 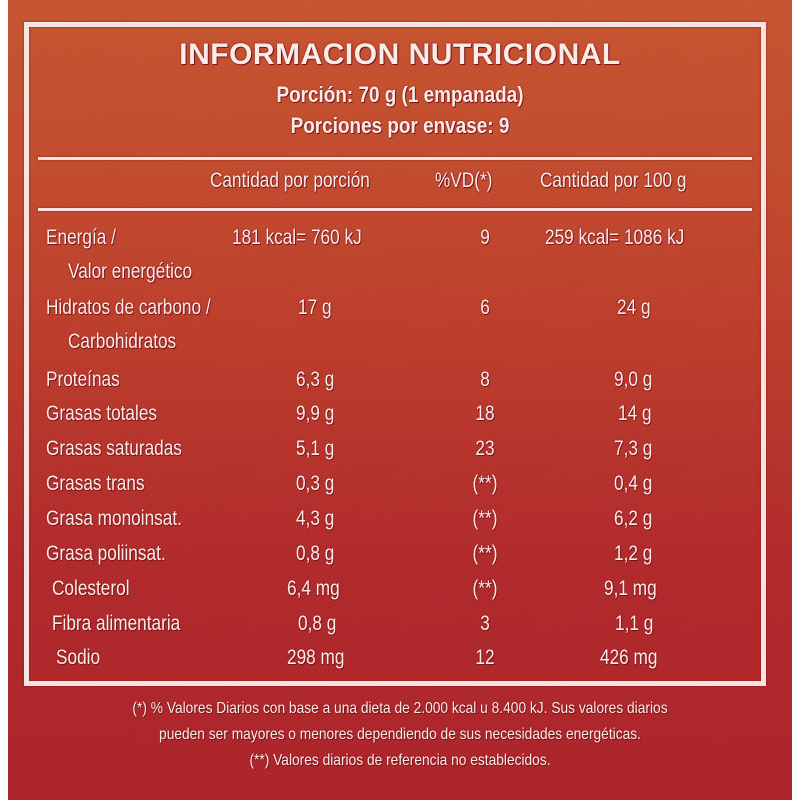 I want to click on row-grasas-trans-serving: 0,3 g, so click(x=315, y=483).